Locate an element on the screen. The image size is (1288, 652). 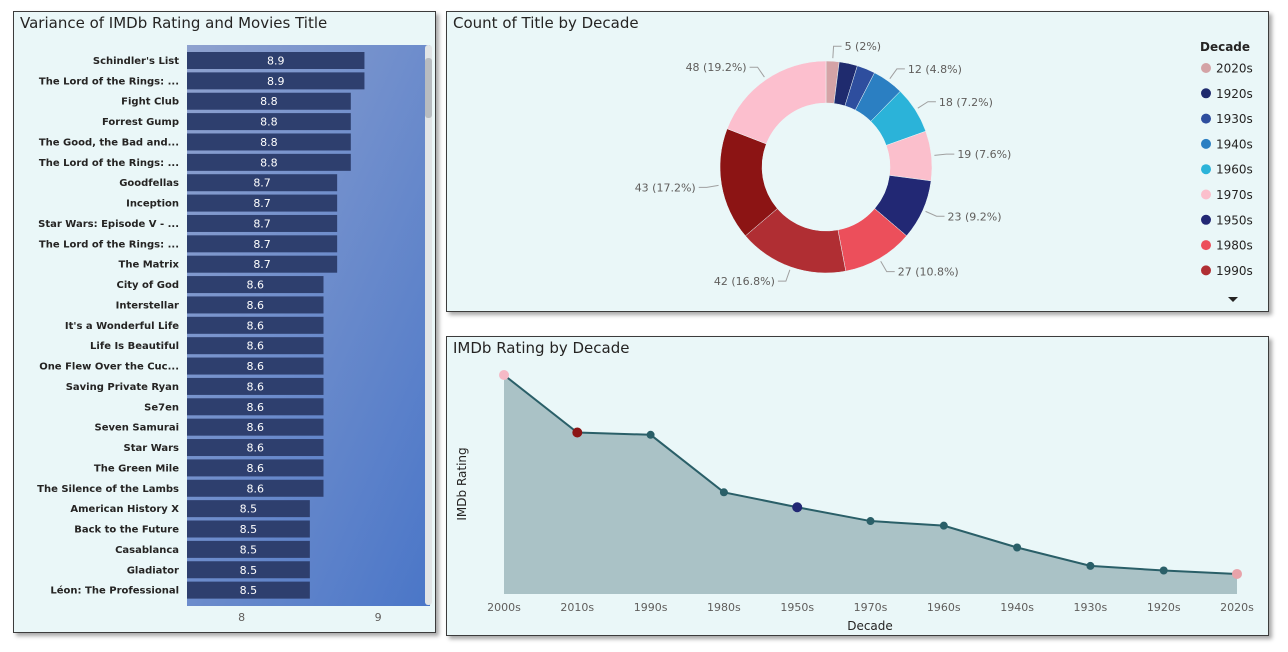
scrollbar-track is located at coordinates (428, 325).